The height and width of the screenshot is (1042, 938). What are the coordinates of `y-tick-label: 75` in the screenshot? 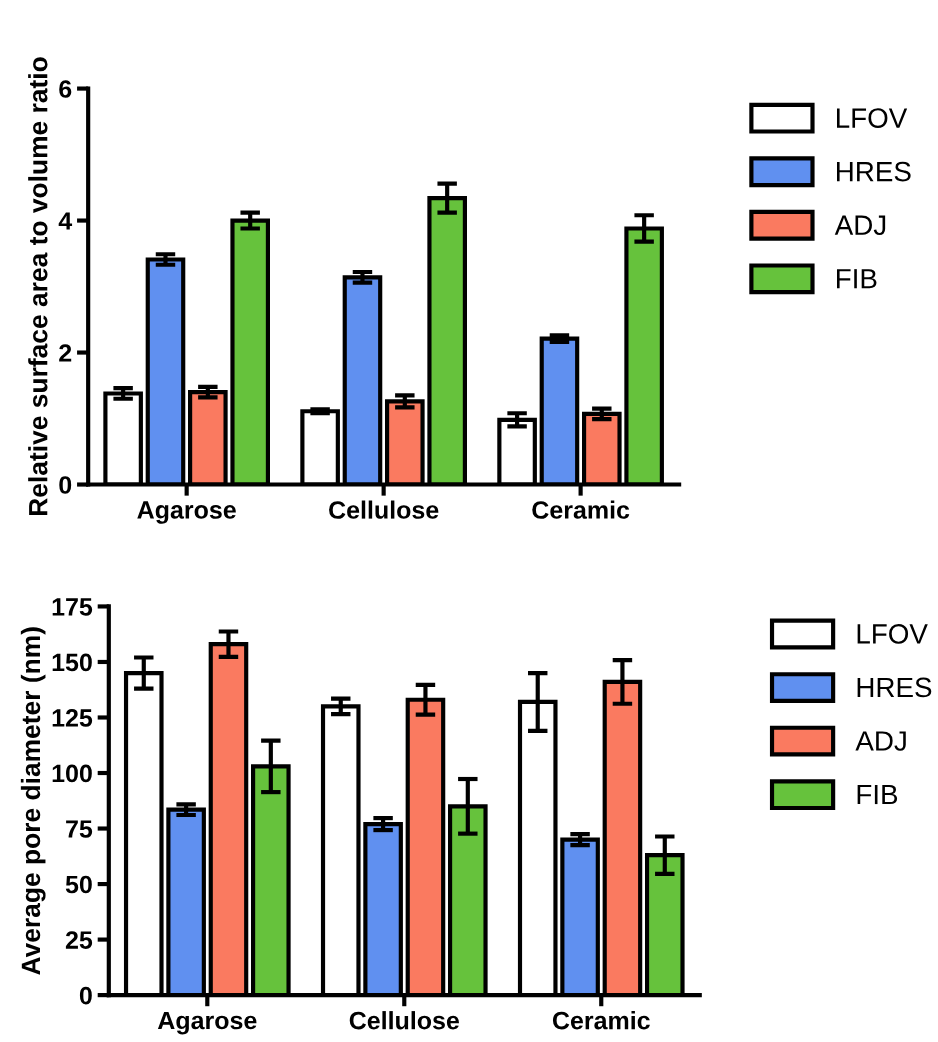 It's located at (79, 829).